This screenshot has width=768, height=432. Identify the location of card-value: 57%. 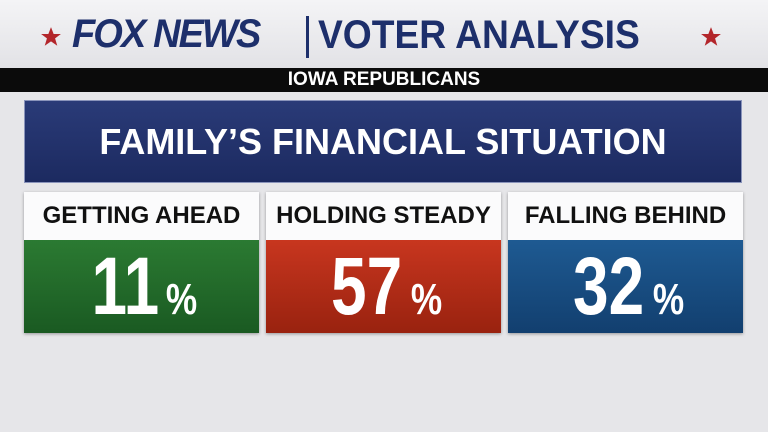
(383, 286).